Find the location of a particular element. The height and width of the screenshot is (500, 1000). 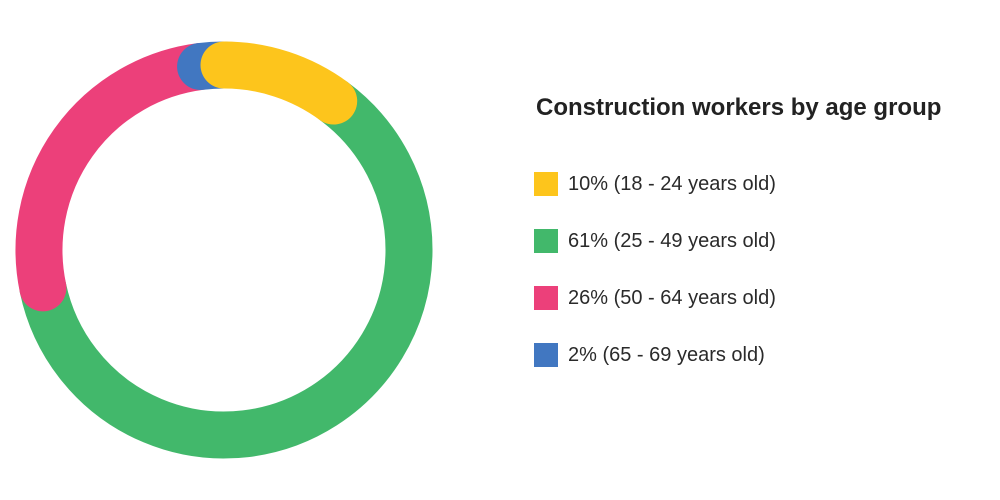

legend-item-50-64: 26% (50 - 64 years old) is located at coordinates (764, 298).